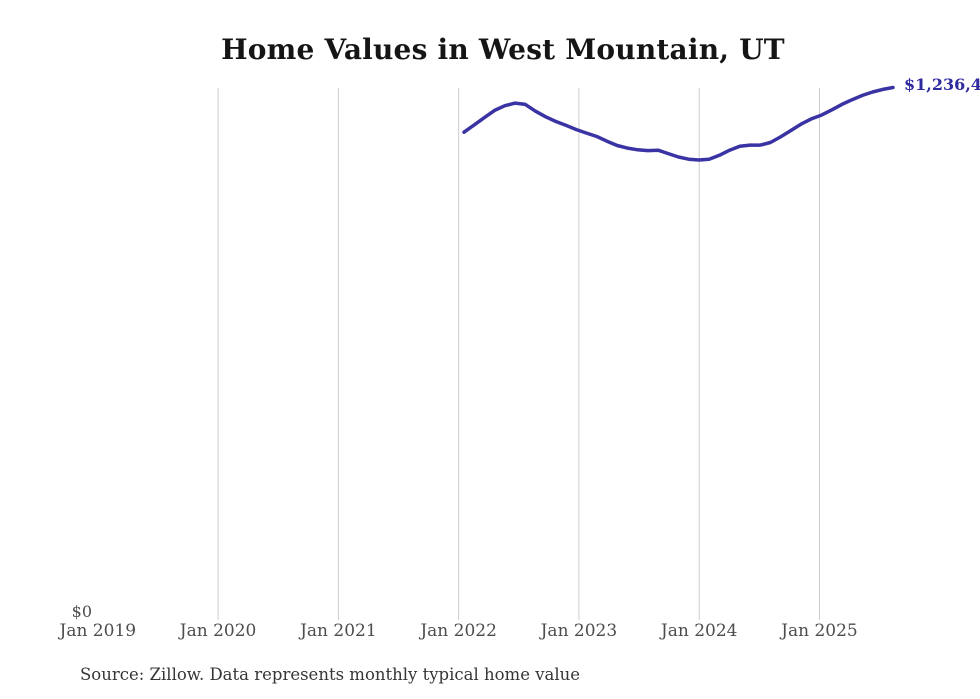 Image resolution: width=980 pixels, height=699 pixels. Describe the element at coordinates (218, 631) in the screenshot. I see `x-tick-label: Jan 2020` at that location.